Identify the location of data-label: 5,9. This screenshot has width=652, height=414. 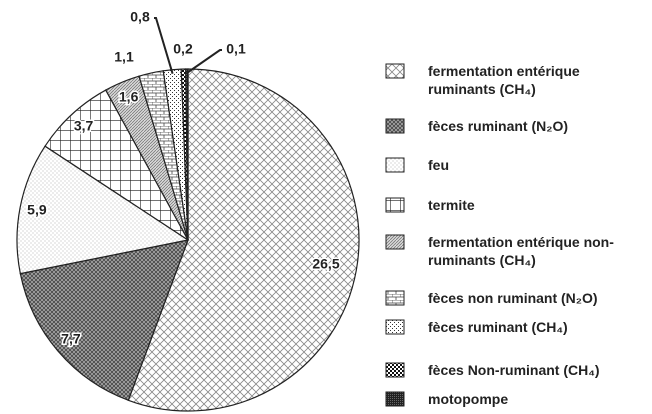
(37, 209).